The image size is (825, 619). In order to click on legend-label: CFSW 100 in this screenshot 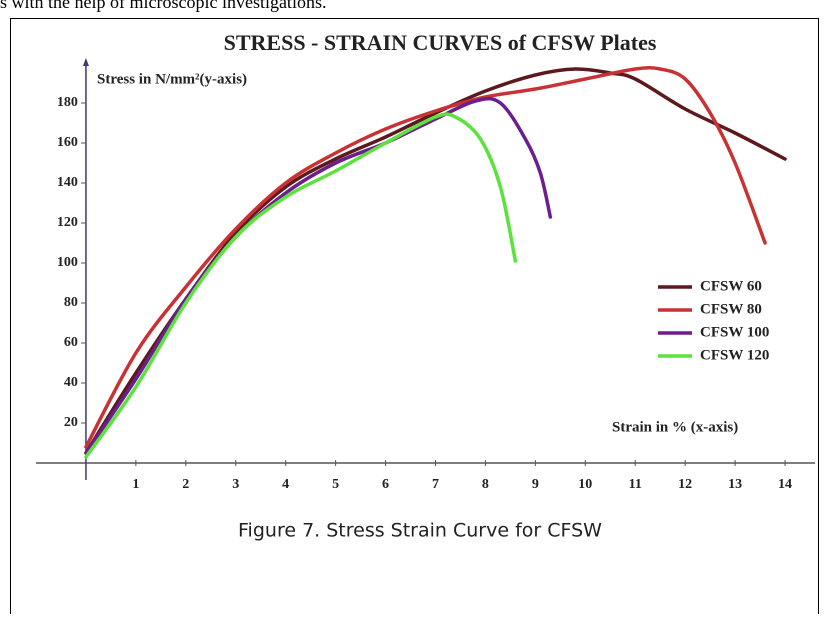, I will do `click(734, 332)`.